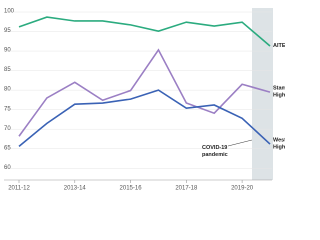 The width and height of the screenshot is (320, 240). I want to click on y-tick-label: 100, so click(9, 12).